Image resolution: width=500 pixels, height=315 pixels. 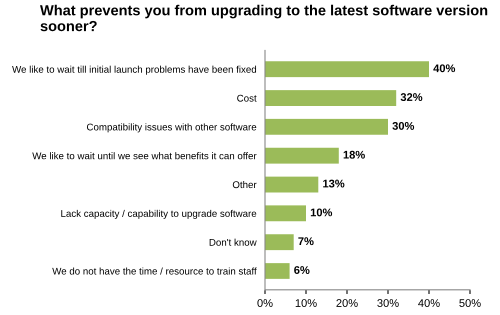 I want to click on x-tick-label: 50%, so click(x=470, y=303).